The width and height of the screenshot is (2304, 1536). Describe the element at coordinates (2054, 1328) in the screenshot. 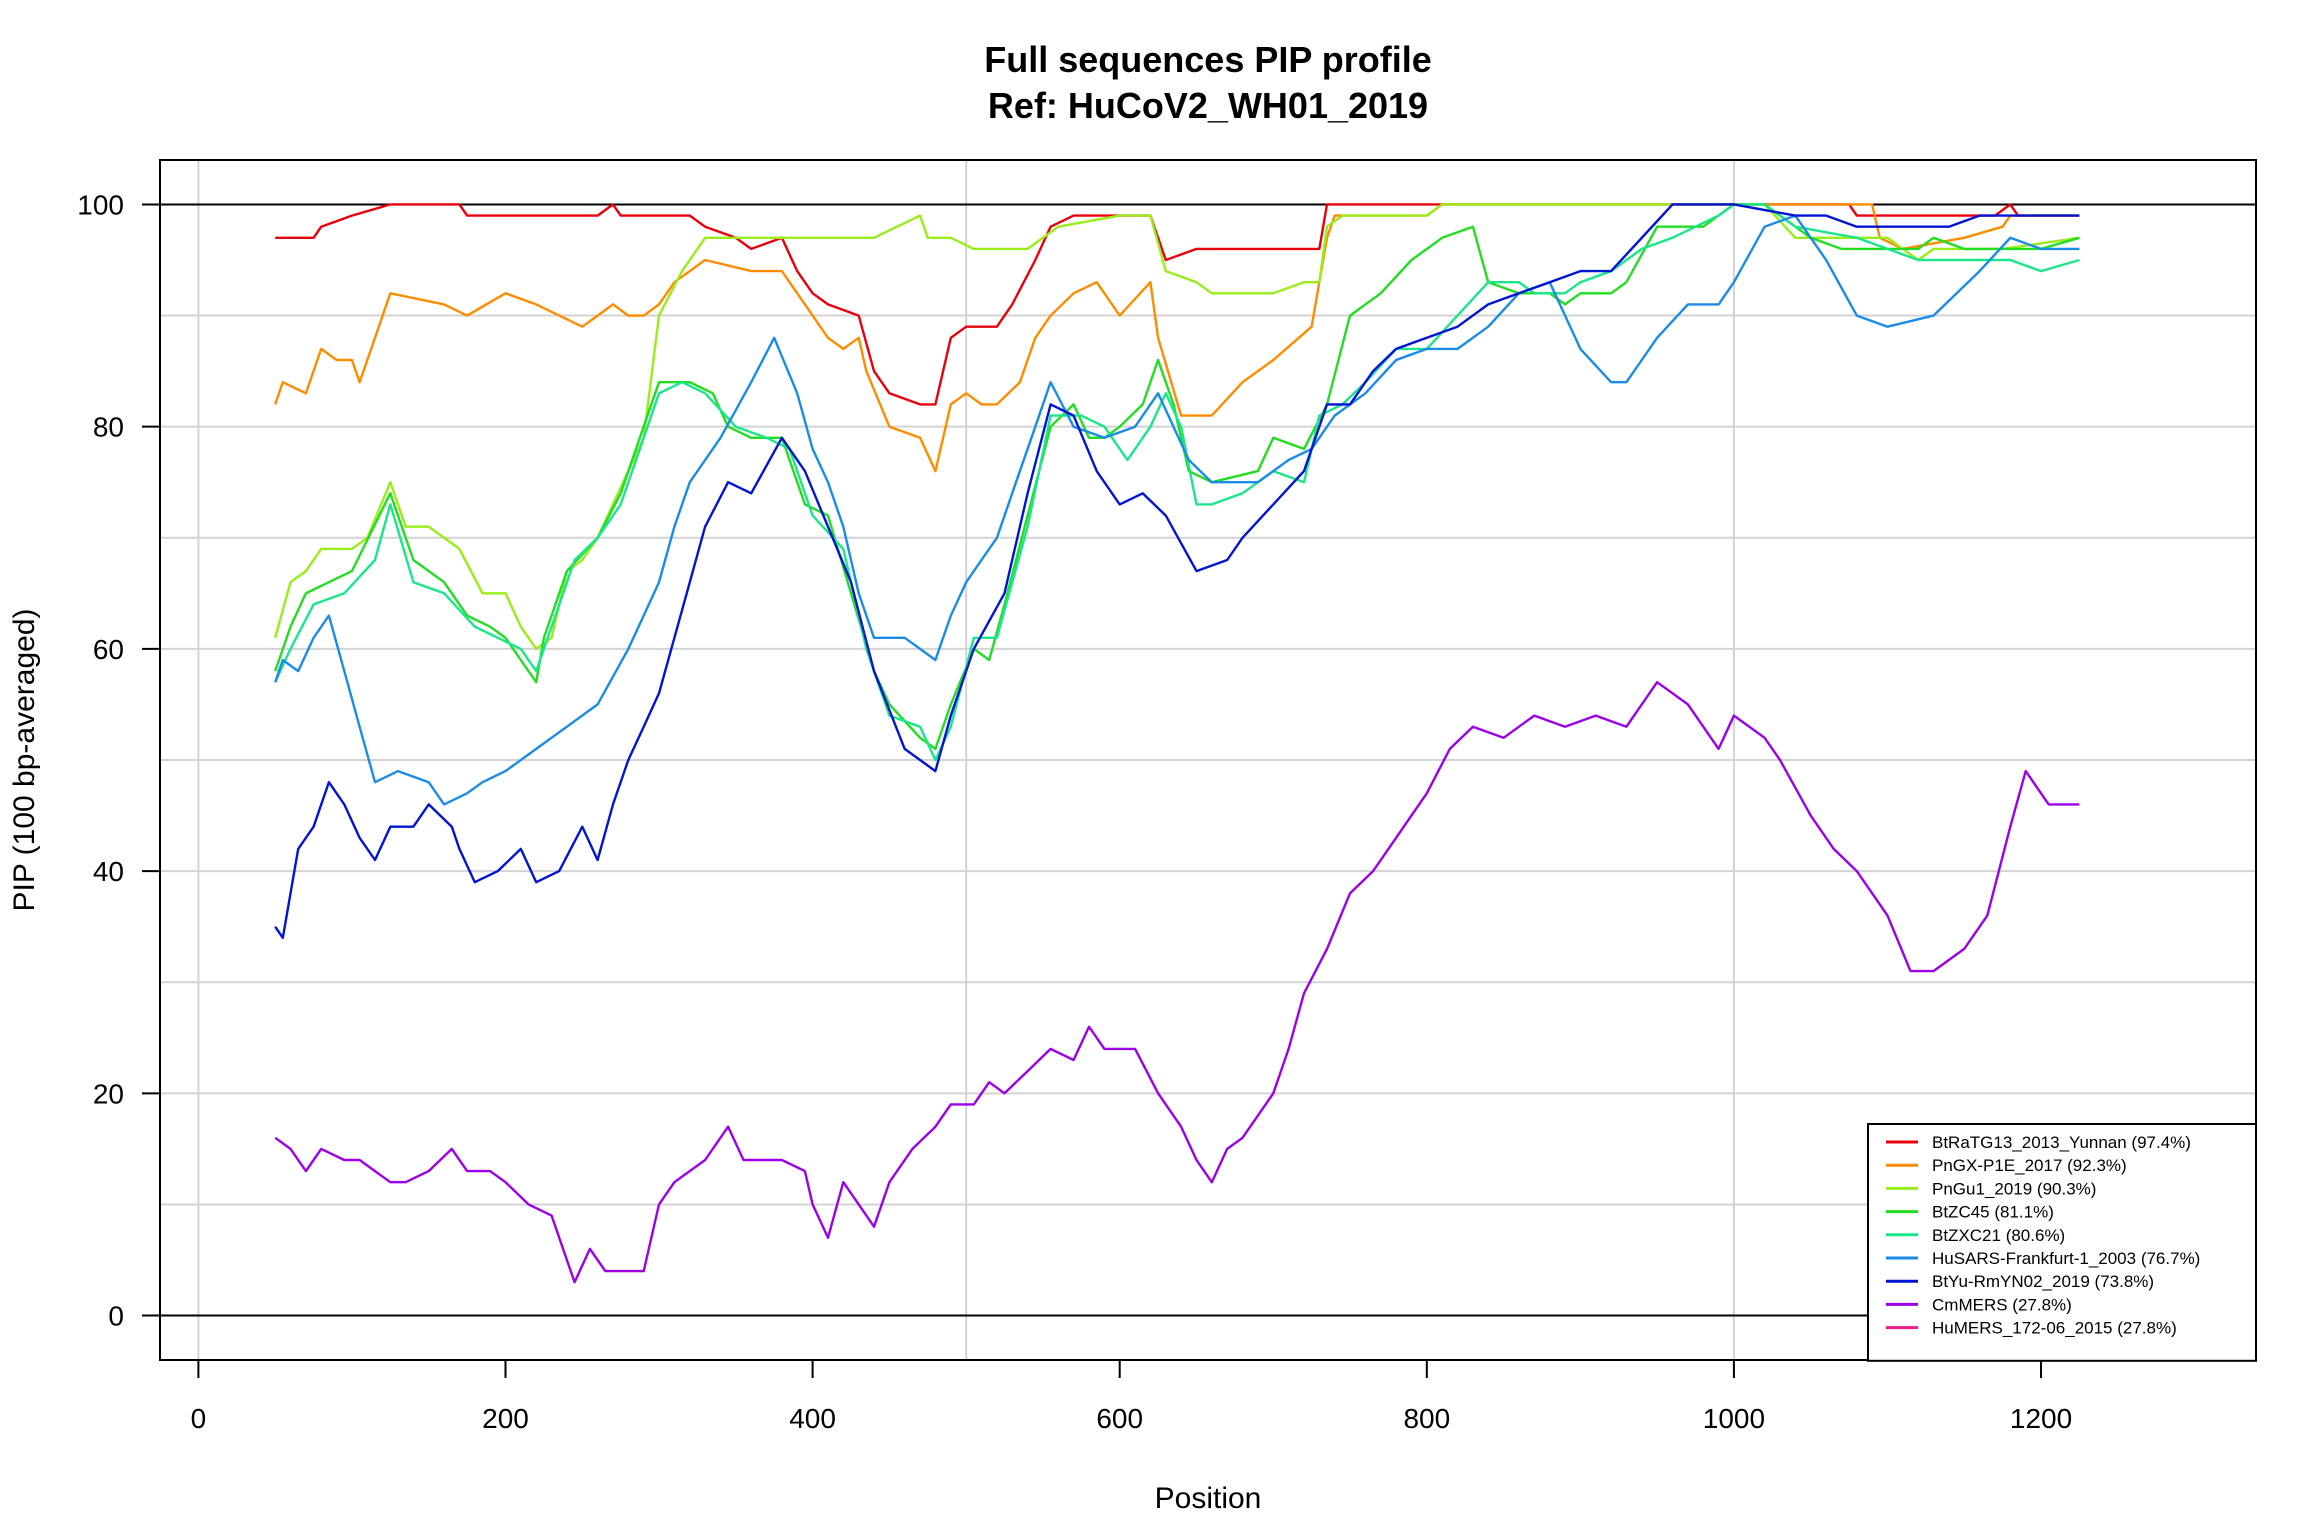

I see `legend-item: HuMERS_172-06_2015 (27.8%)` at that location.